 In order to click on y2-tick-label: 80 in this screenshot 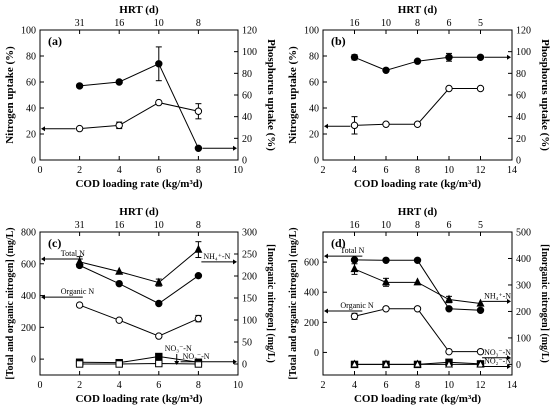, I will do `click(521, 74)`.